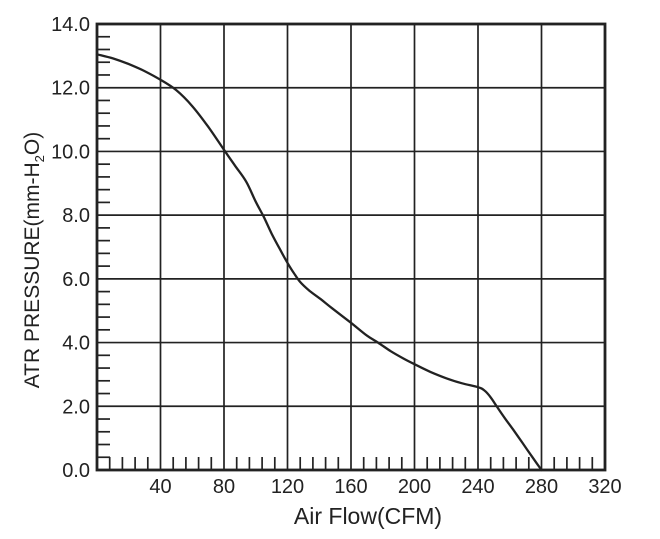 This screenshot has height=539, width=660. I want to click on x-tick-label: 200, so click(414, 487).